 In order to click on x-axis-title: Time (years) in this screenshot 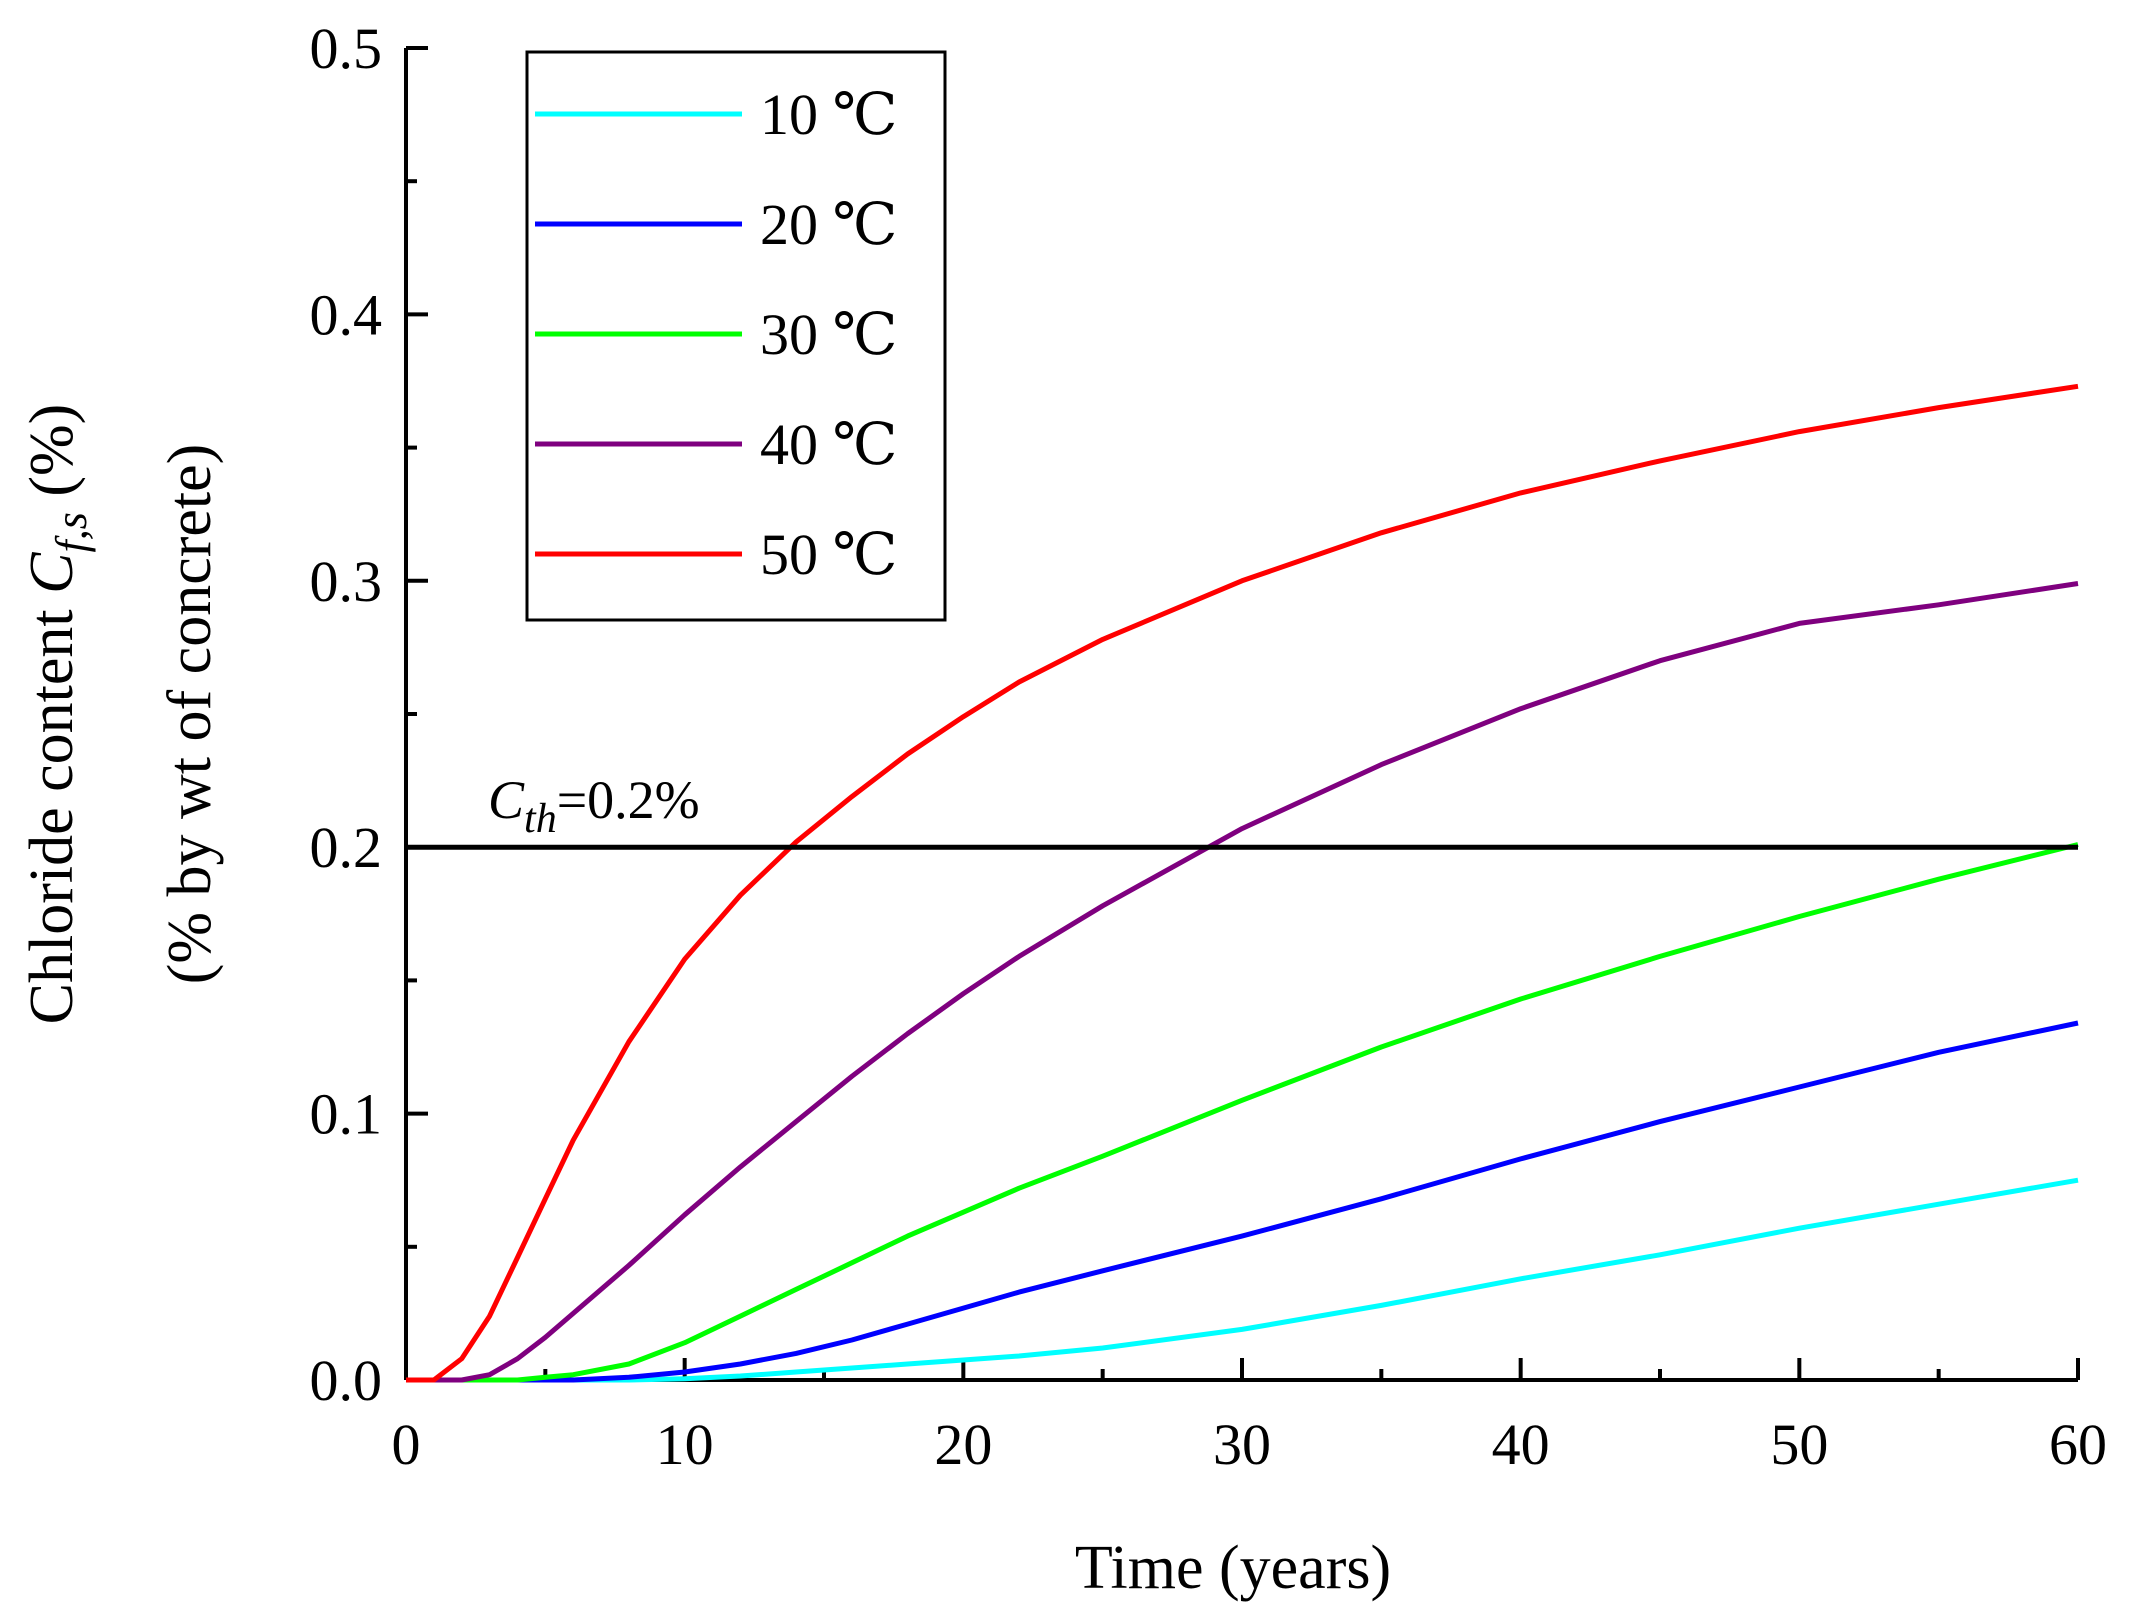, I will do `click(1233, 1568)`.